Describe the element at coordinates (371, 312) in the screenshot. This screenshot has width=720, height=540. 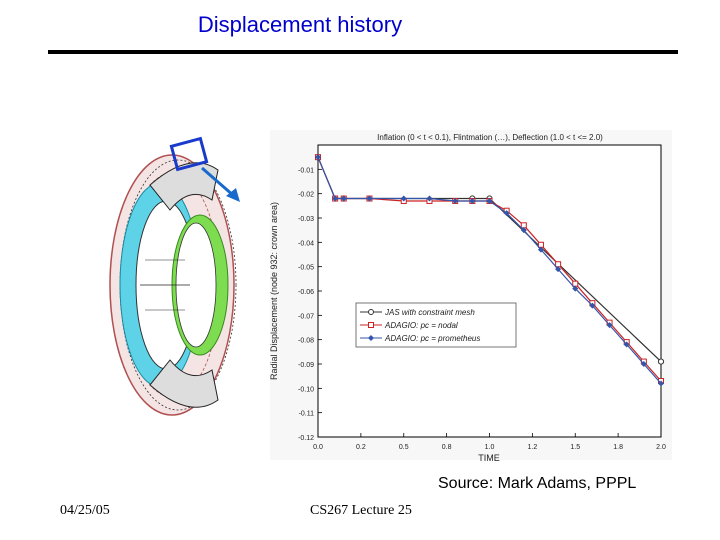
I see `legend-marker-jas` at that location.